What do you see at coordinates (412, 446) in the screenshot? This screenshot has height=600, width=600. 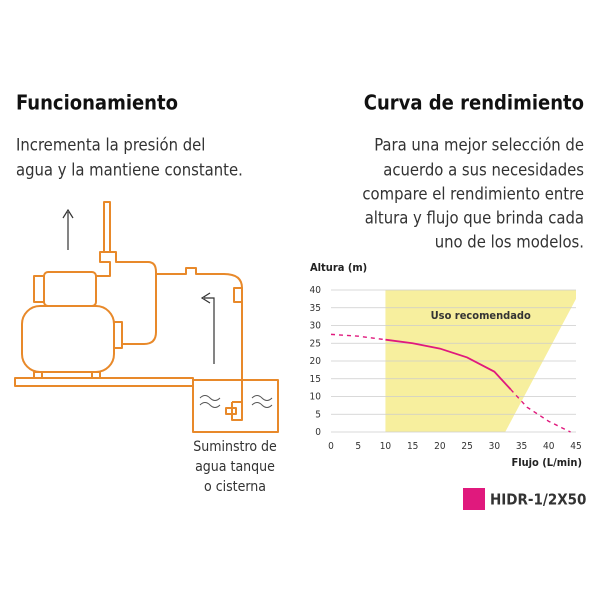 I see `x-tick-label: 15` at bounding box center [412, 446].